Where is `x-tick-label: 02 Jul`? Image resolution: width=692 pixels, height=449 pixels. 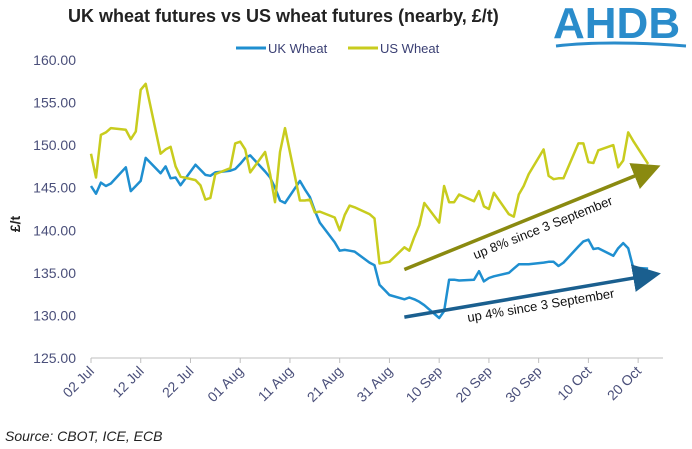
x-tick-label: 02 Jul is located at coordinates (78, 382).